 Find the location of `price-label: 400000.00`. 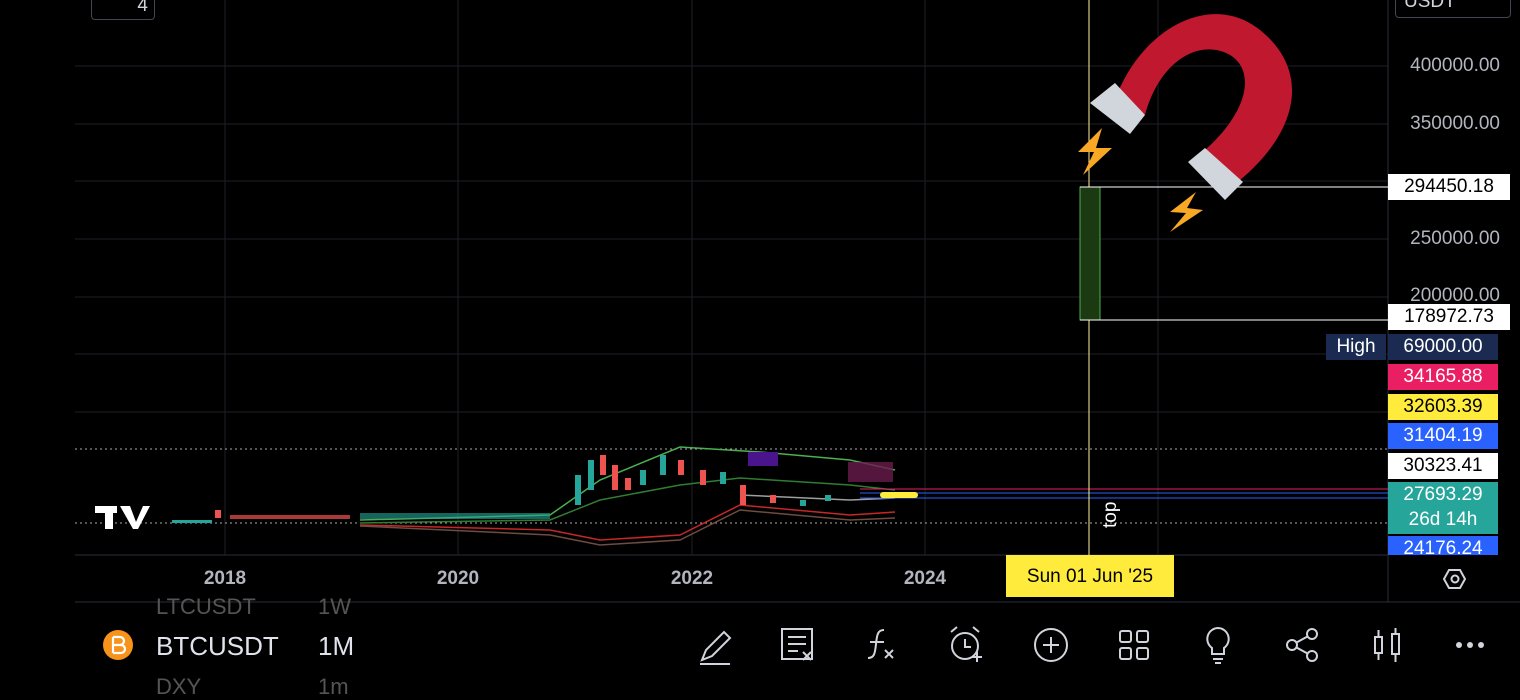

price-label: 400000.00 is located at coordinates (1455, 65).